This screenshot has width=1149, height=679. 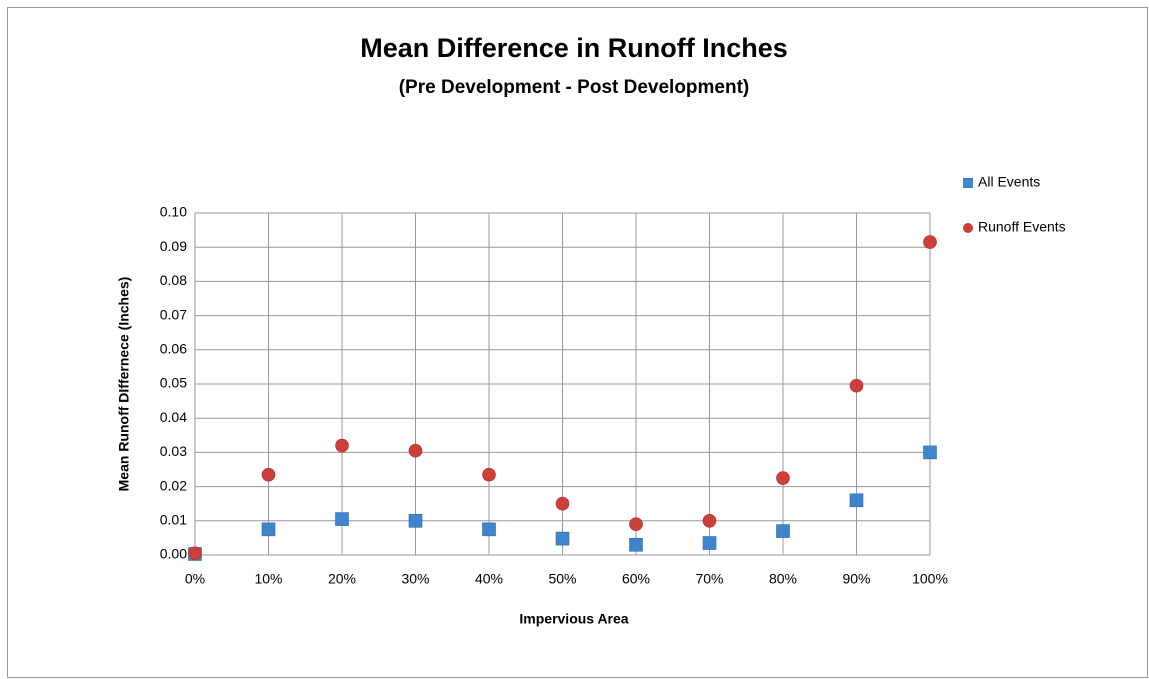 I want to click on legend-label: All Events, so click(x=1009, y=182).